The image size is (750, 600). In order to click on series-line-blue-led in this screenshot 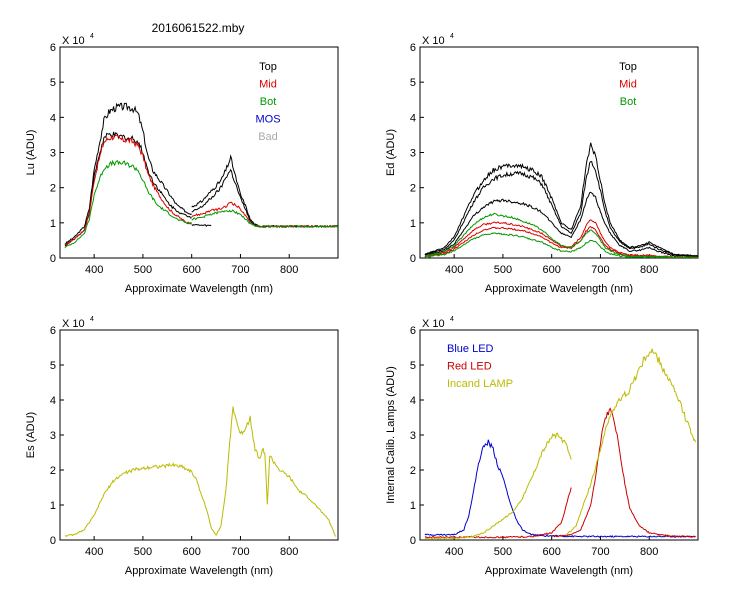, I will do `click(560, 488)`.